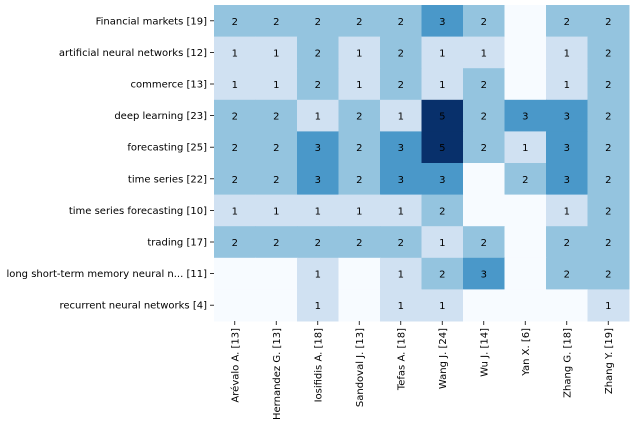 Image resolution: width=640 pixels, height=424 pixels. Describe the element at coordinates (484, 352) in the screenshot. I see `x-tick-label: Wu J. [14]` at that location.